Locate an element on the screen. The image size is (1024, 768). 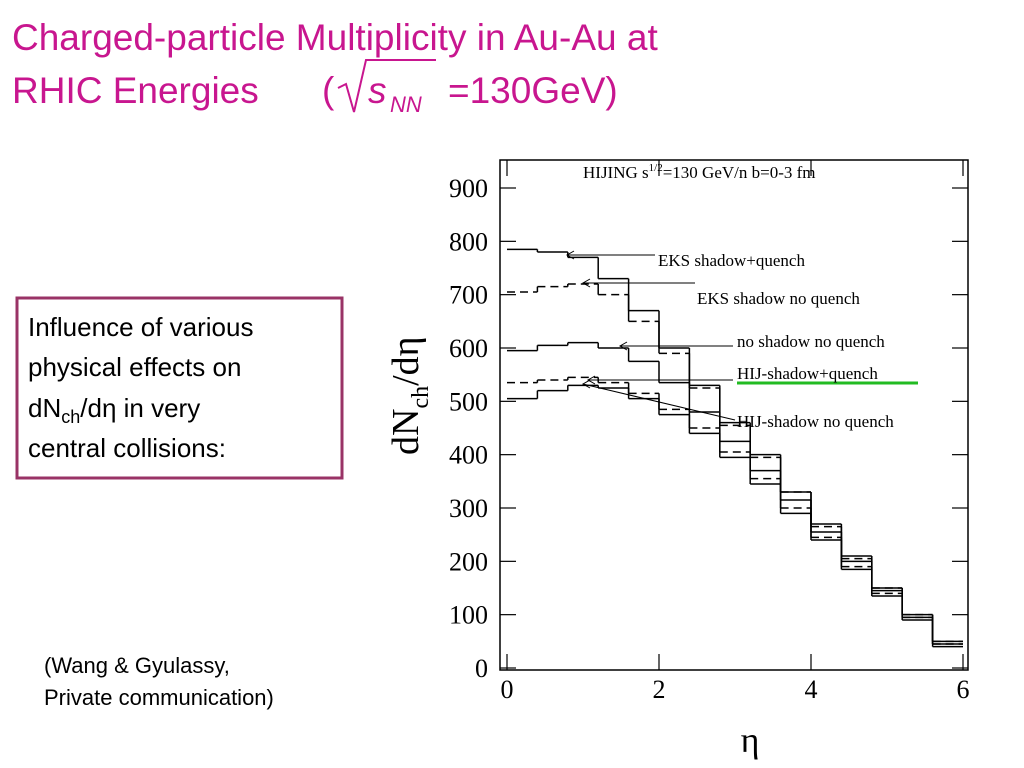
y-tick-label: 700 is located at coordinates (468, 295).